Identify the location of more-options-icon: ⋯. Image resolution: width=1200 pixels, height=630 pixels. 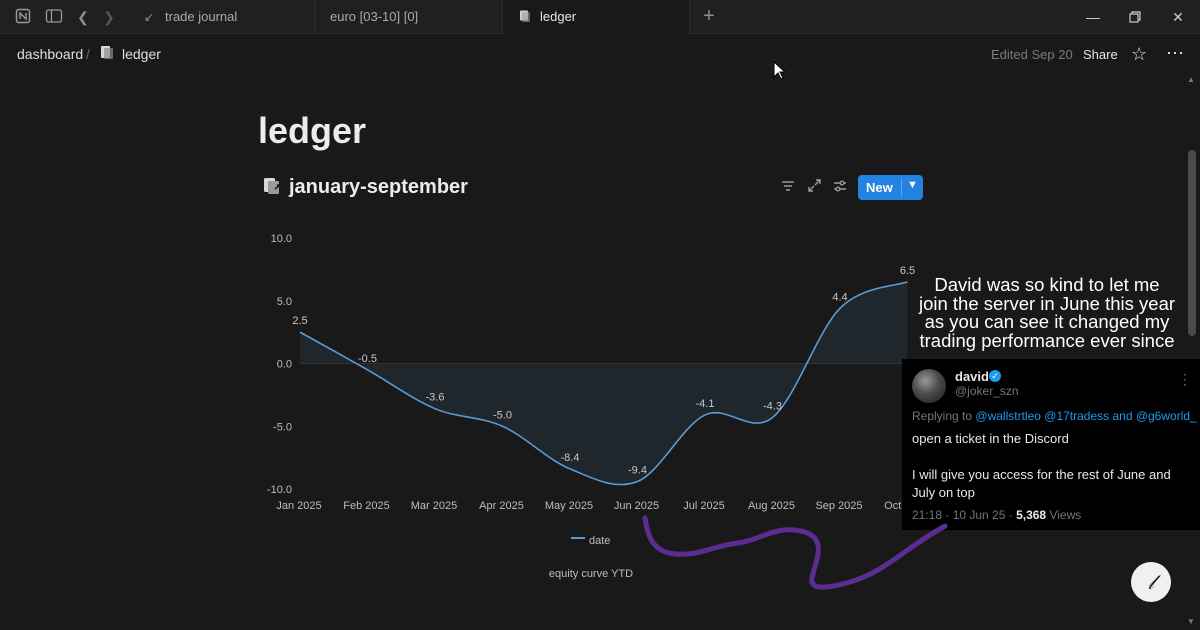
(1175, 53).